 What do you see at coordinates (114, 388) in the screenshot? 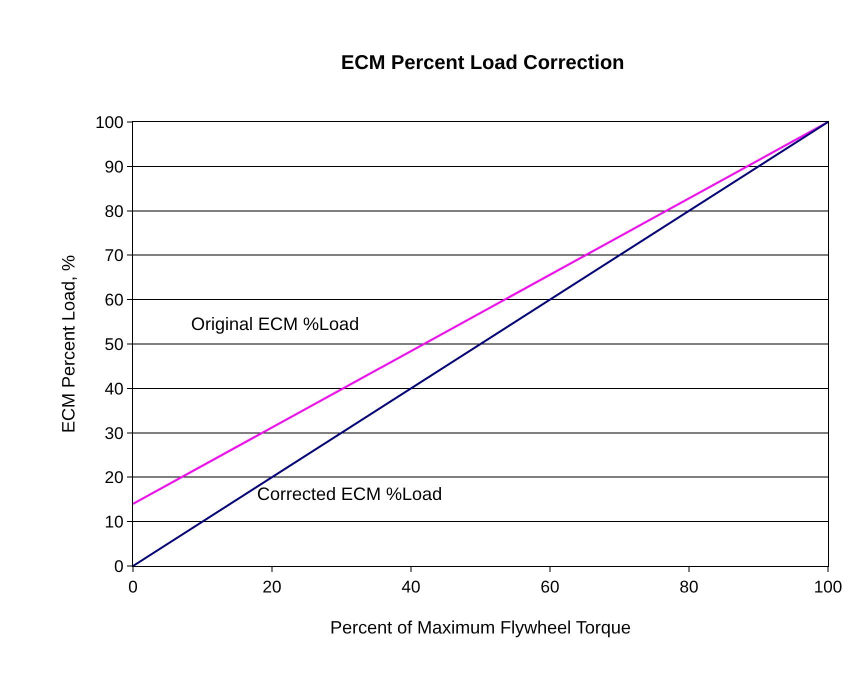
I see `y-tick-label: 40` at bounding box center [114, 388].